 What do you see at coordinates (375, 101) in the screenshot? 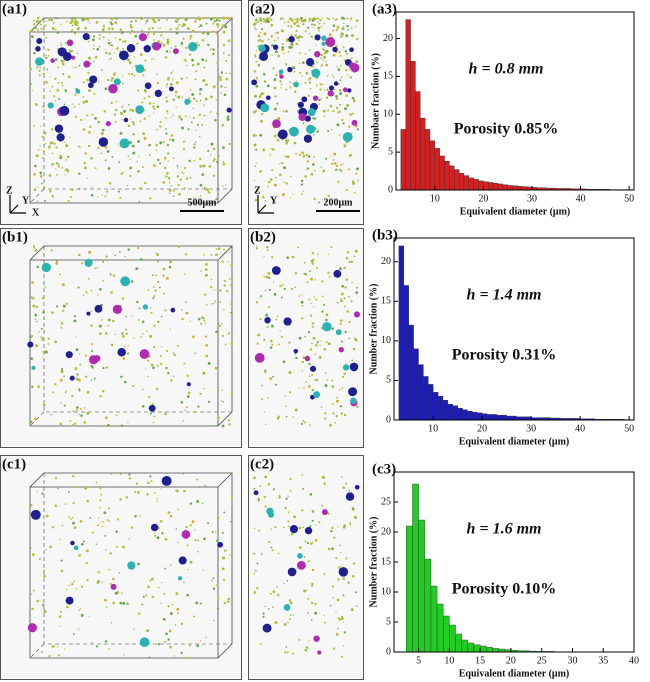
I see `y-axis-label: Numbaer fraction (%)` at bounding box center [375, 101].